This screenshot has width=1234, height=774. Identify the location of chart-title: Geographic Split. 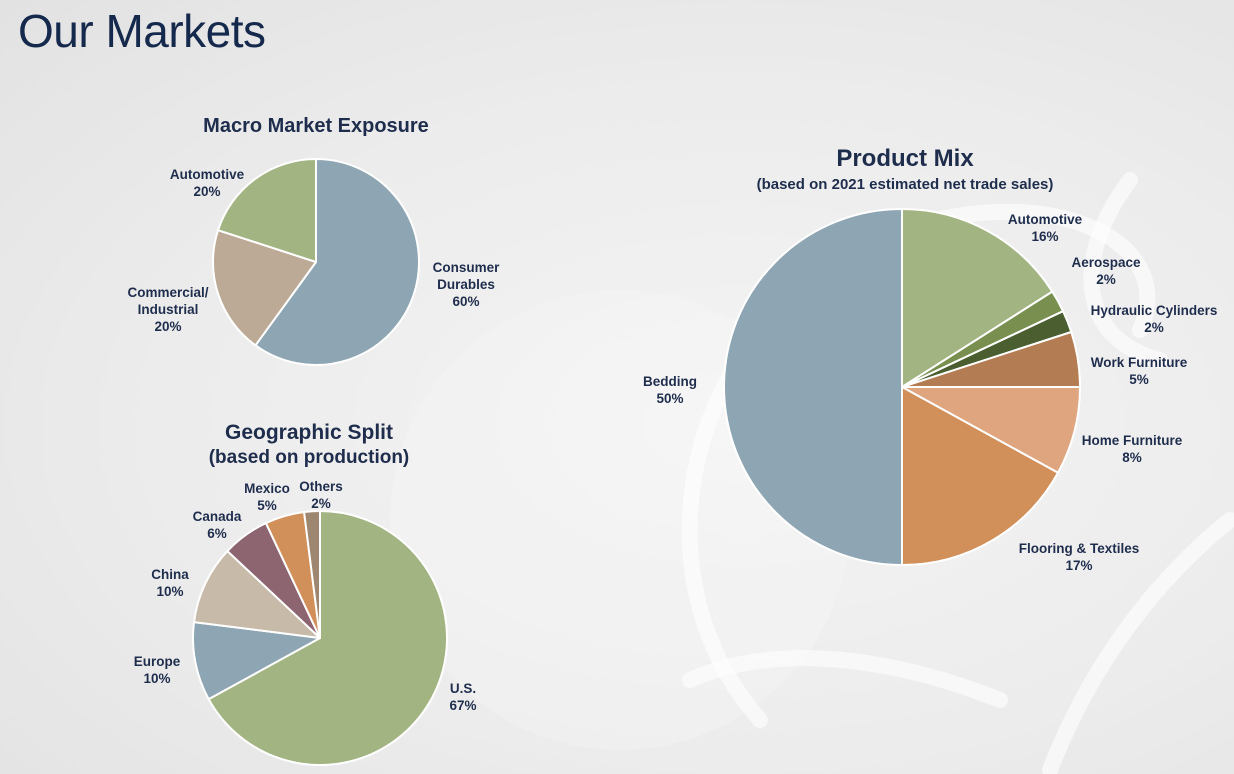
(309, 432).